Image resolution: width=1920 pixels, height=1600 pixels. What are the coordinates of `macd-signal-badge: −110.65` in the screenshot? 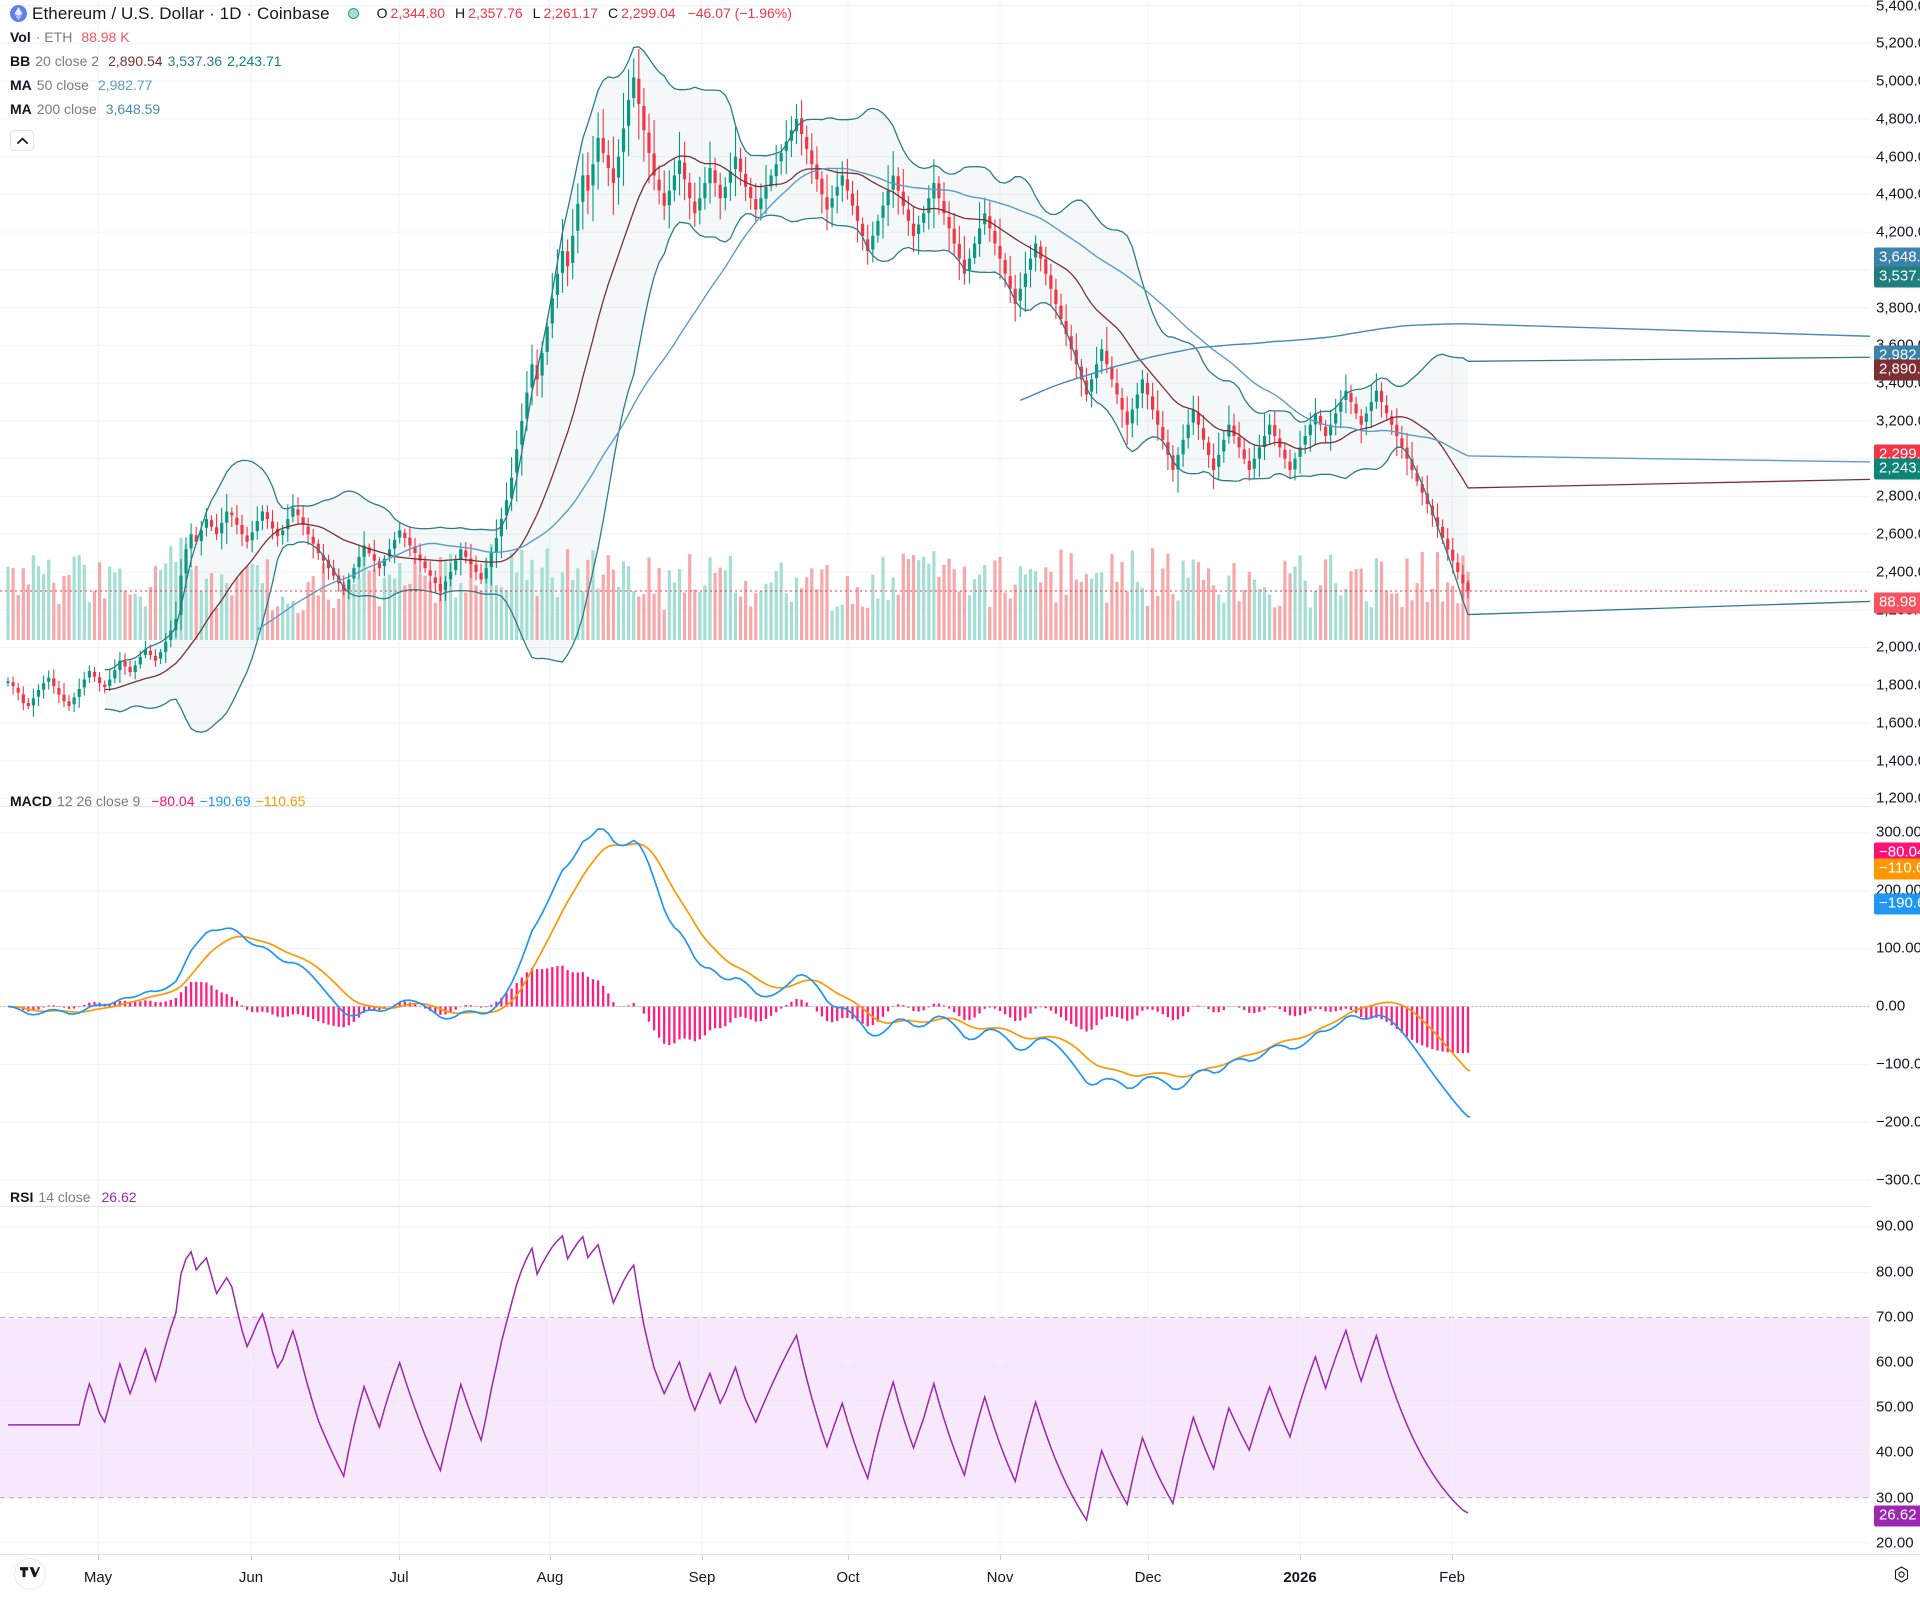 It's located at (1897, 869).